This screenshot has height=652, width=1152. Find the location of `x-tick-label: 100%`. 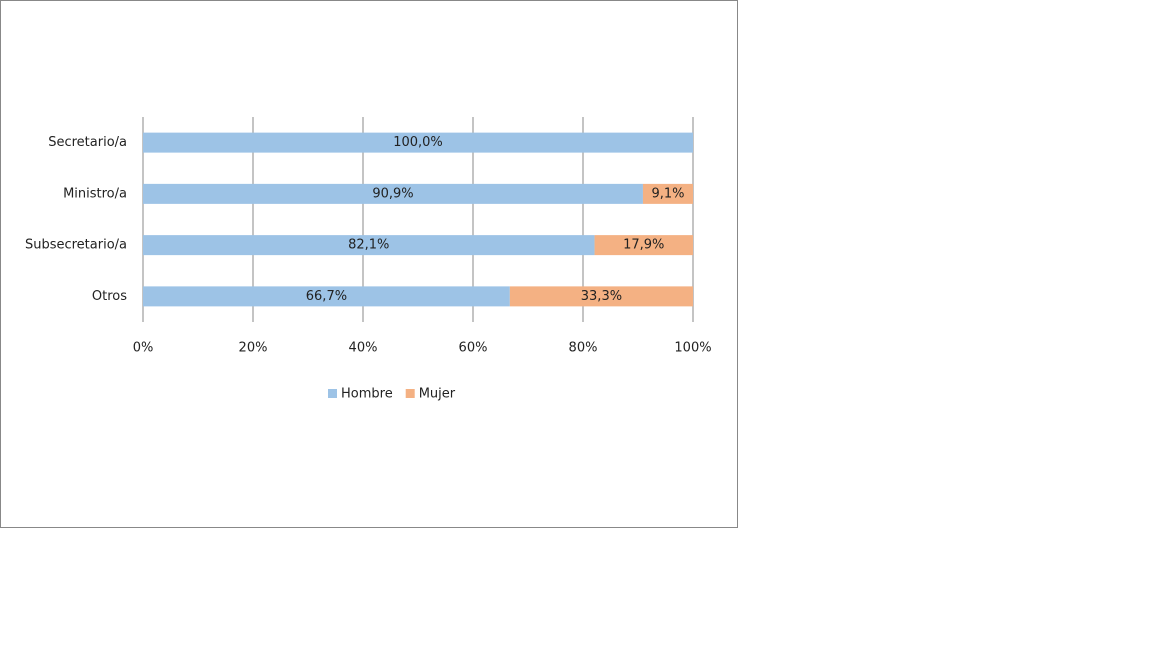

x-tick-label: 100% is located at coordinates (692, 348).